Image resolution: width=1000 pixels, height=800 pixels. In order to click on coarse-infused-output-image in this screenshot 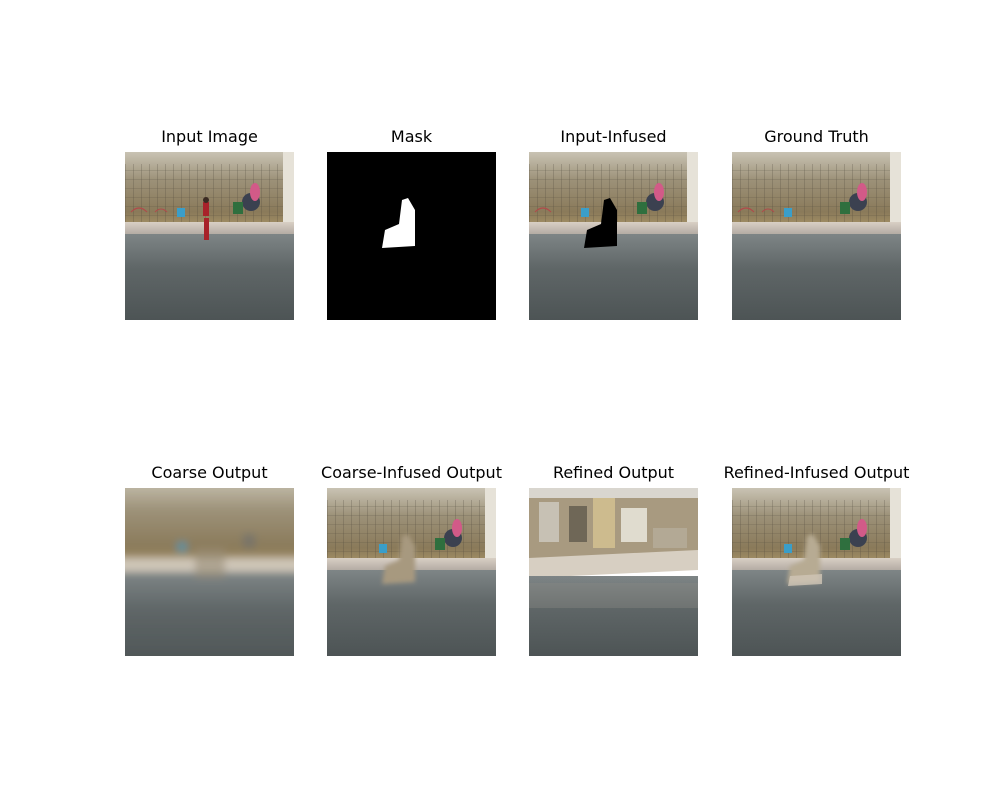, I will do `click(411, 572)`.